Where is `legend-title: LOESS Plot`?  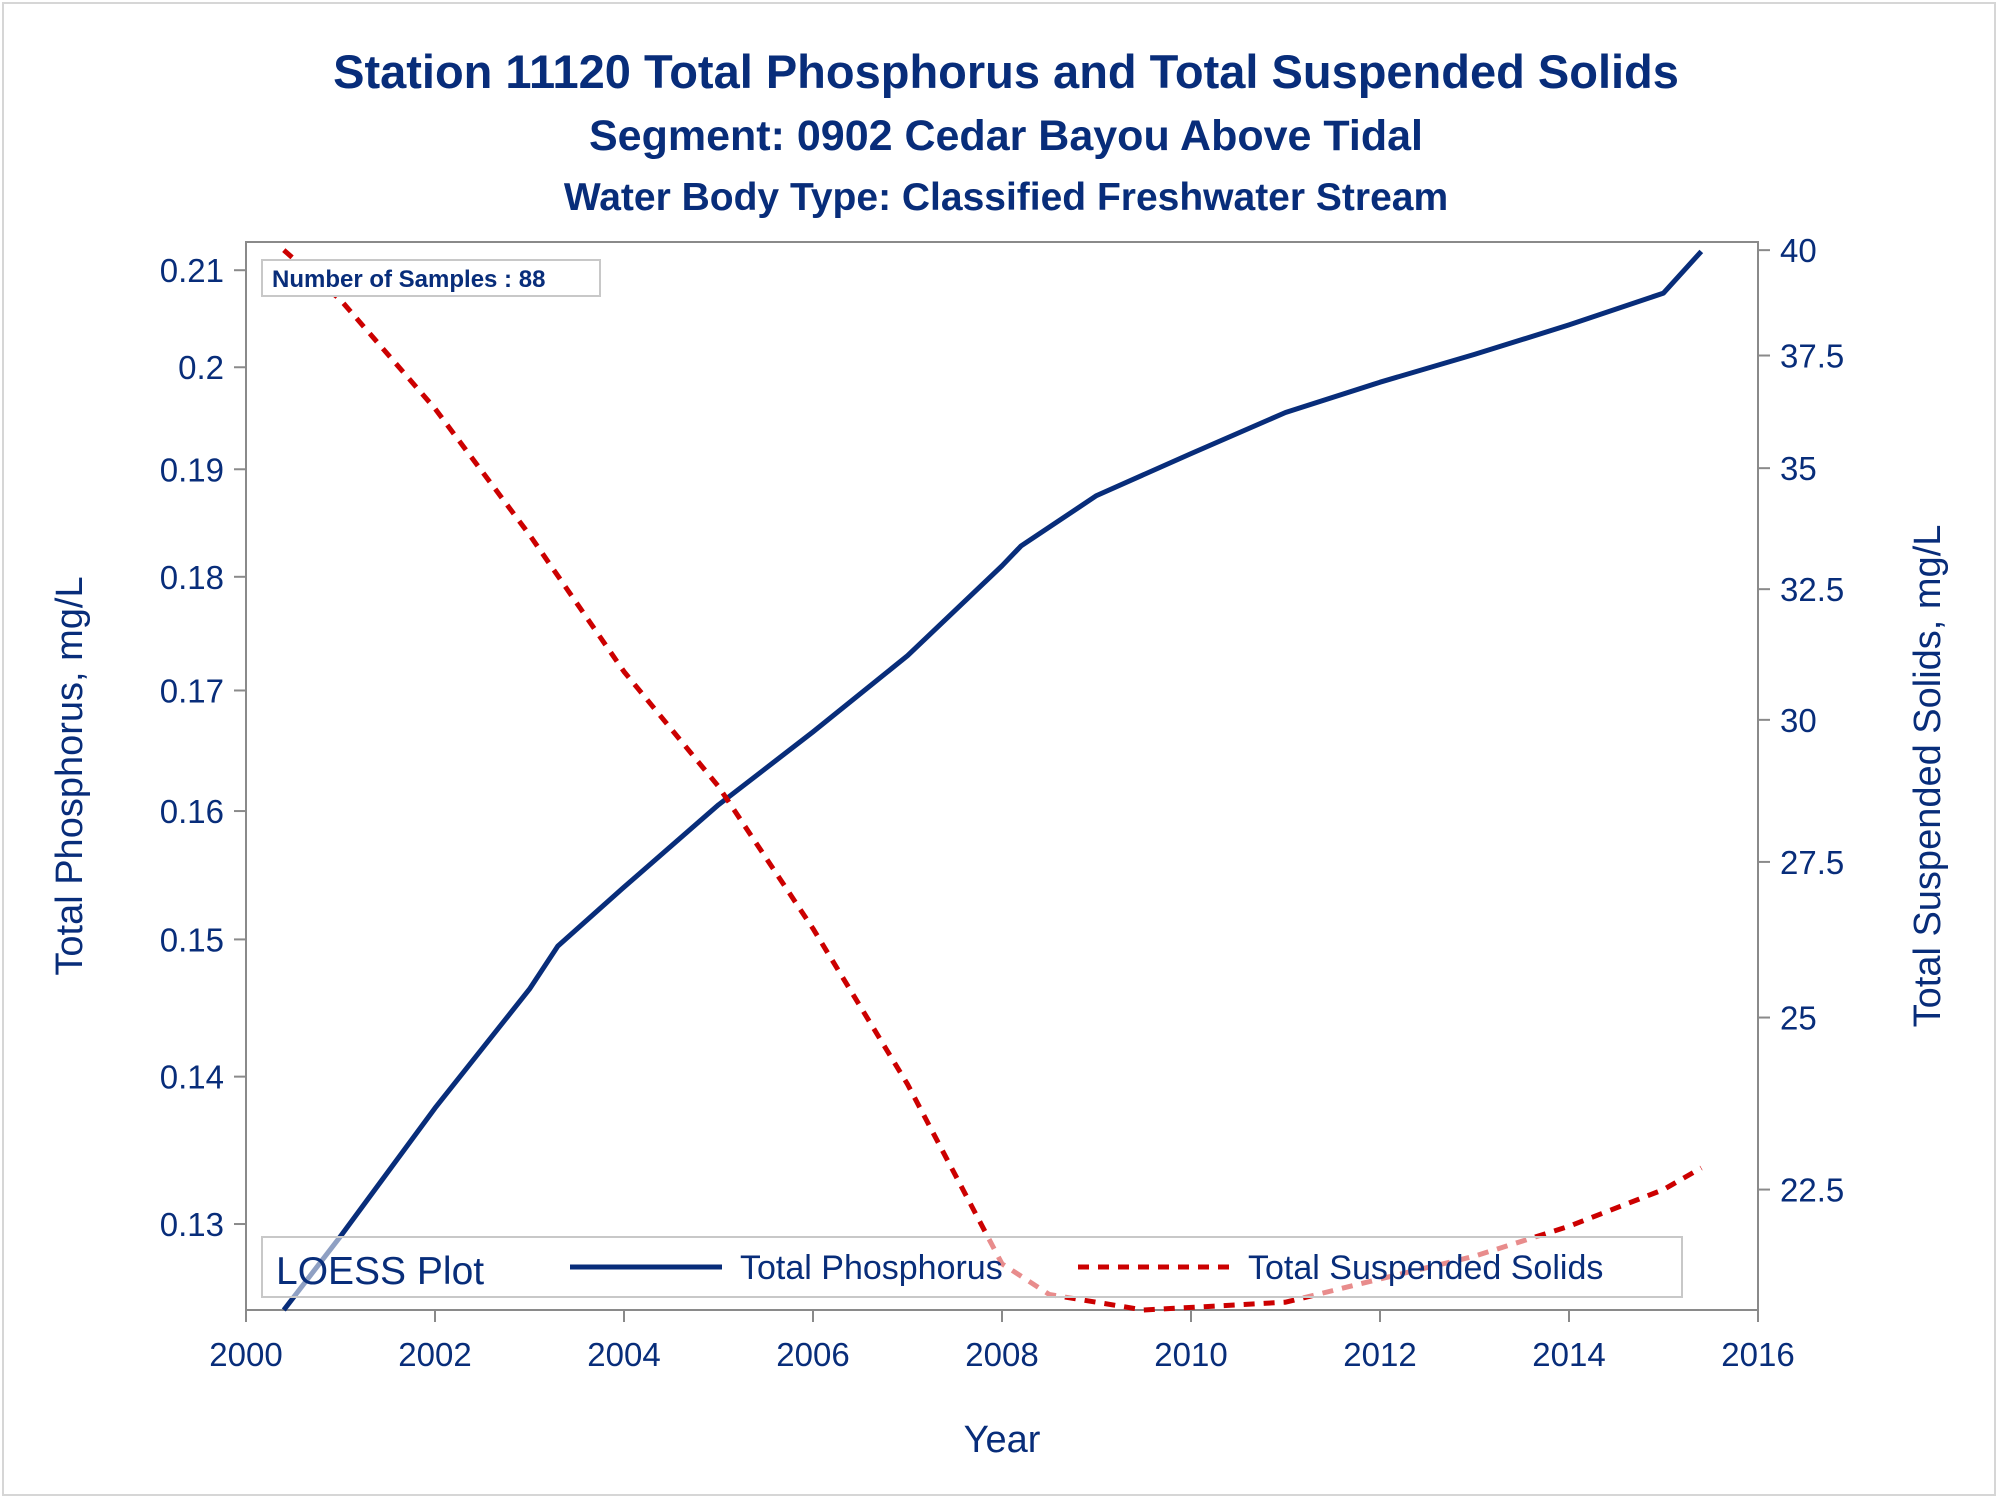
legend-title: LOESS Plot is located at coordinates (380, 1271).